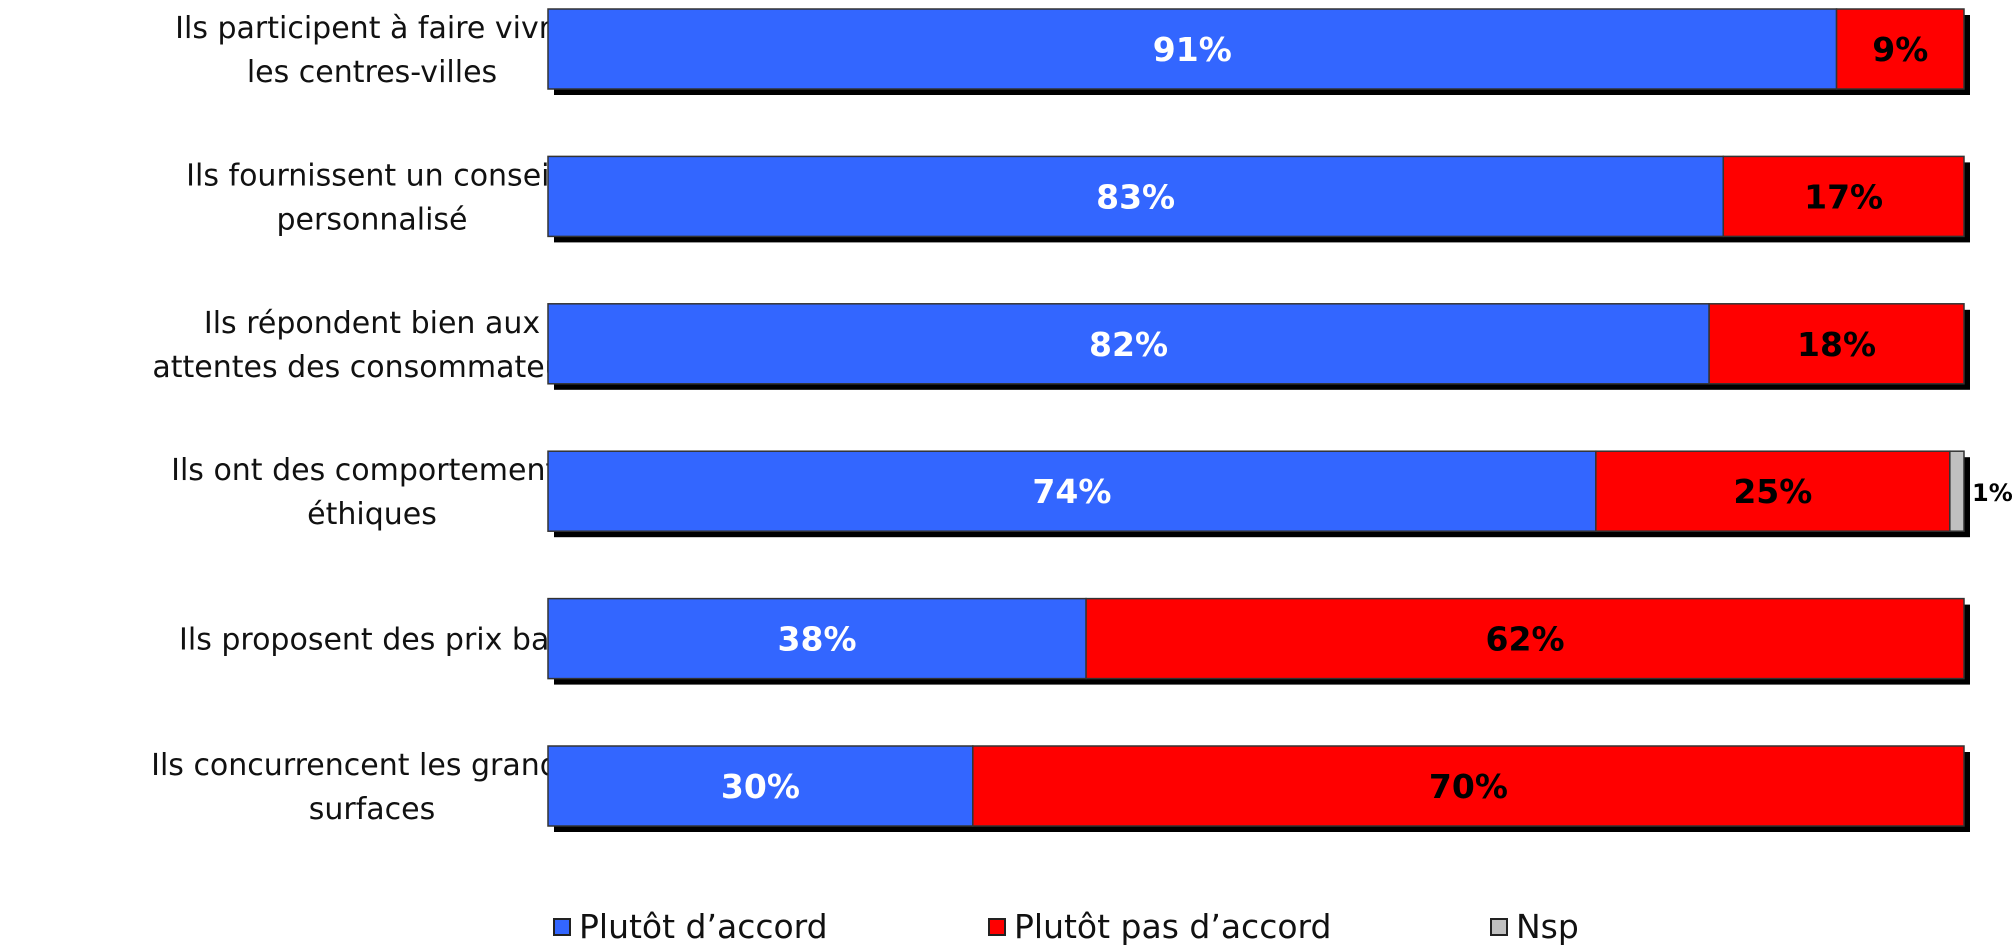 The image size is (2015, 951). What do you see at coordinates (372, 323) in the screenshot?
I see `category-label: Ils répondent bien aux` at bounding box center [372, 323].